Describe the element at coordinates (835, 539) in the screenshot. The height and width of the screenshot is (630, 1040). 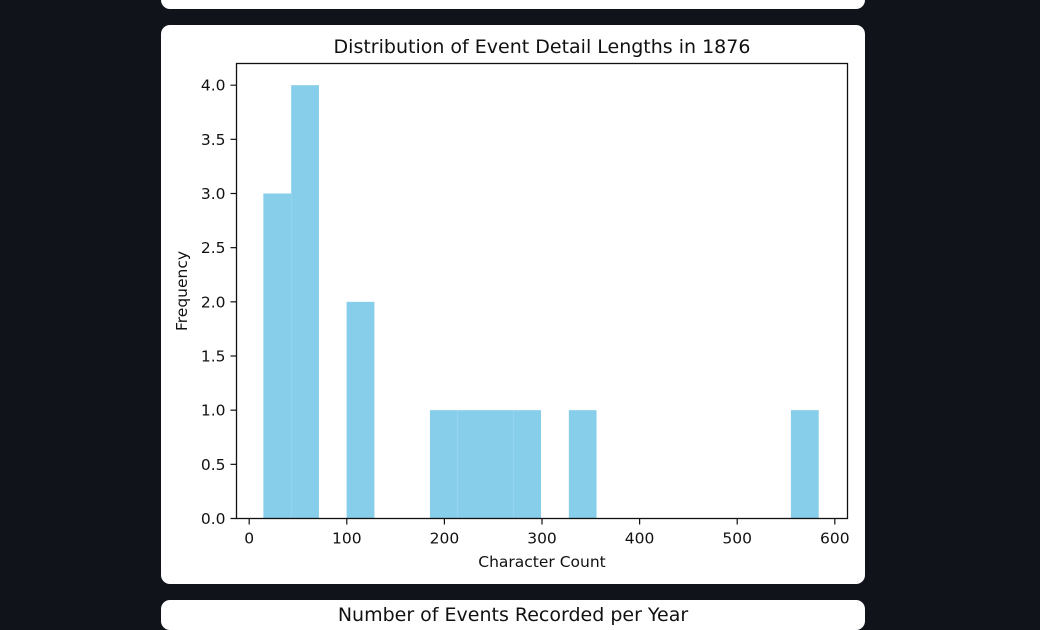
I see `x-tick-label: 600` at that location.